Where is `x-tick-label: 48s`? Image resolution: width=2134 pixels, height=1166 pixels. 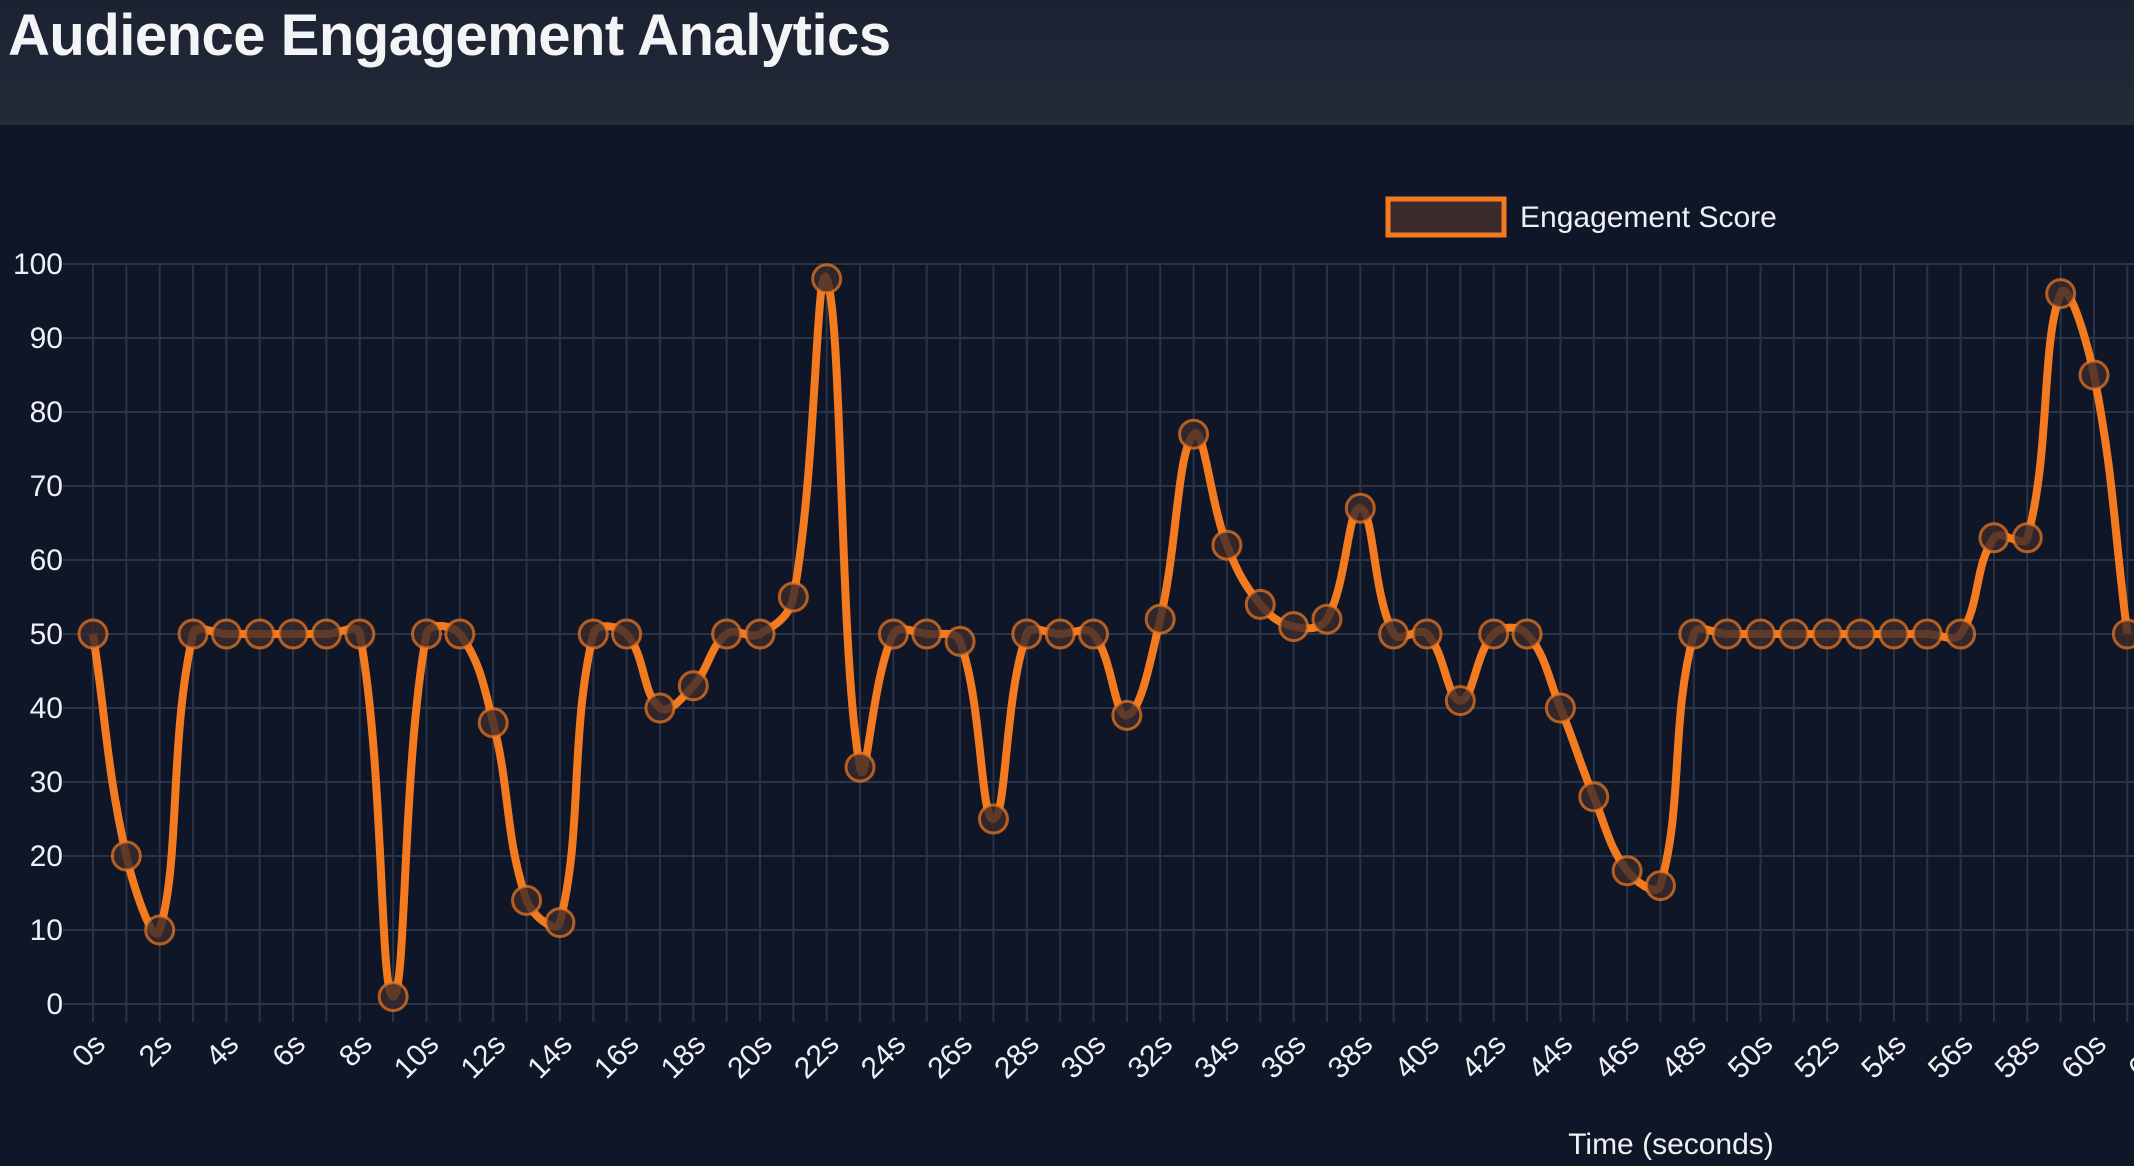 x-tick-label: 48s is located at coordinates (1684, 1057).